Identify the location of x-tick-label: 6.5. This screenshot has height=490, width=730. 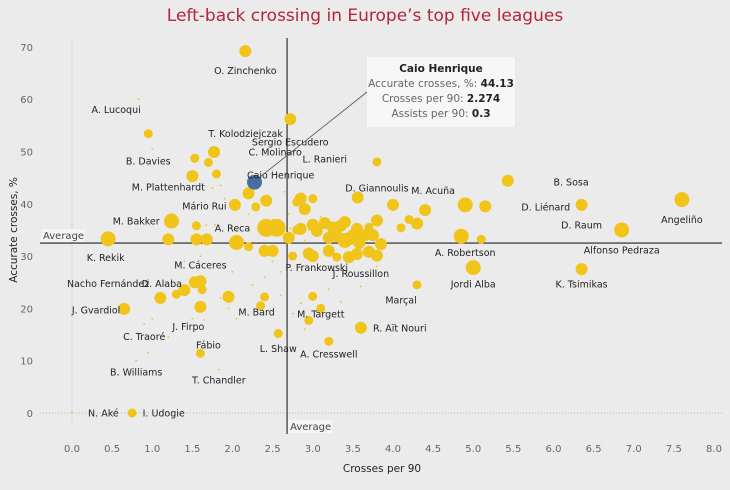
(594, 449).